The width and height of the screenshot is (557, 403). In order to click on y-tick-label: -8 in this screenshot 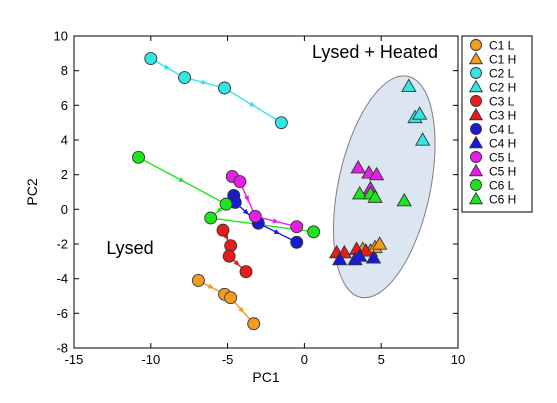, I will do `click(62, 348)`.